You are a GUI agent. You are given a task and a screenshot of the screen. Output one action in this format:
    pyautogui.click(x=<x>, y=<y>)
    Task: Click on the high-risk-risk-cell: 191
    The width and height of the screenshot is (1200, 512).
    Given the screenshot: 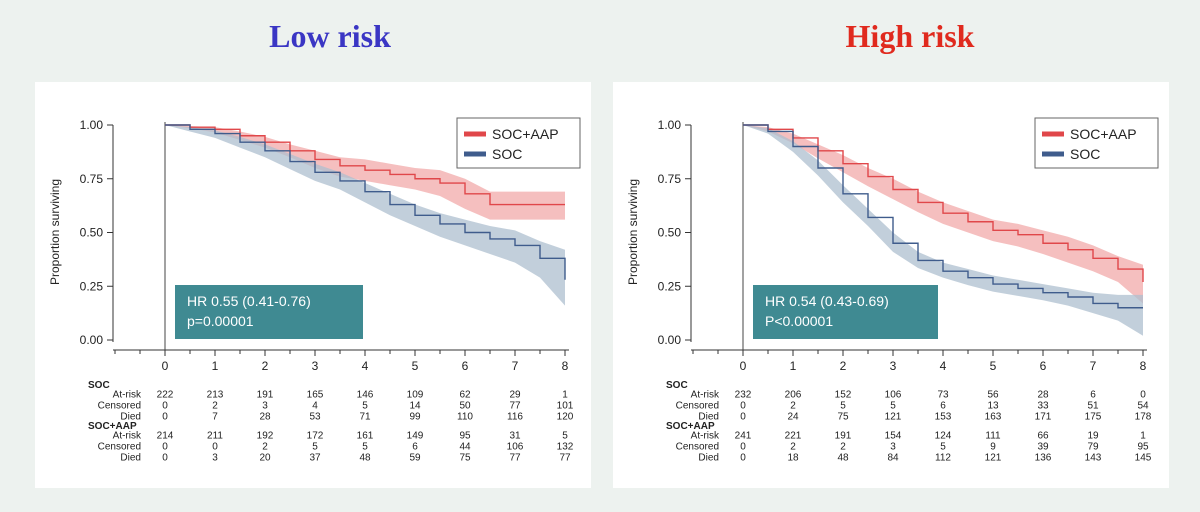 What is the action you would take?
    pyautogui.click(x=843, y=436)
    